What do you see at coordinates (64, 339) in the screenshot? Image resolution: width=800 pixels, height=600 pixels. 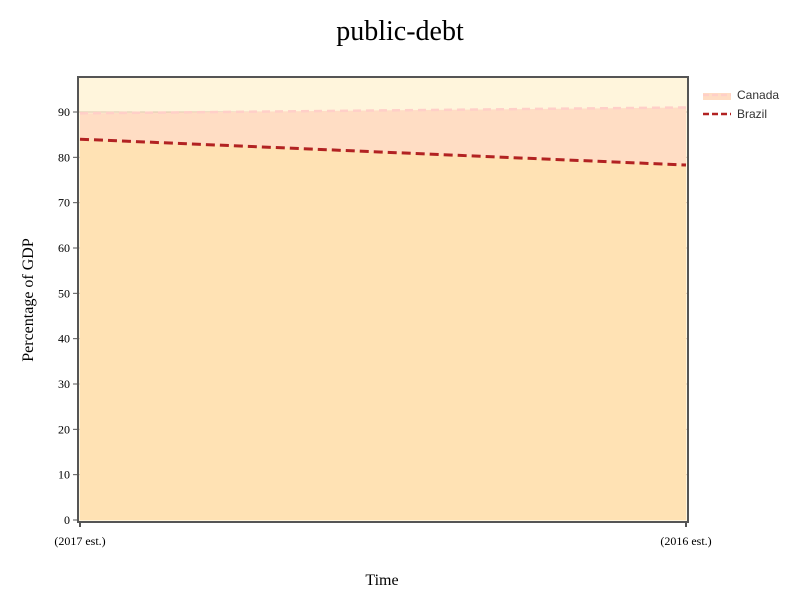 I see `y-tick-label: 40` at bounding box center [64, 339].